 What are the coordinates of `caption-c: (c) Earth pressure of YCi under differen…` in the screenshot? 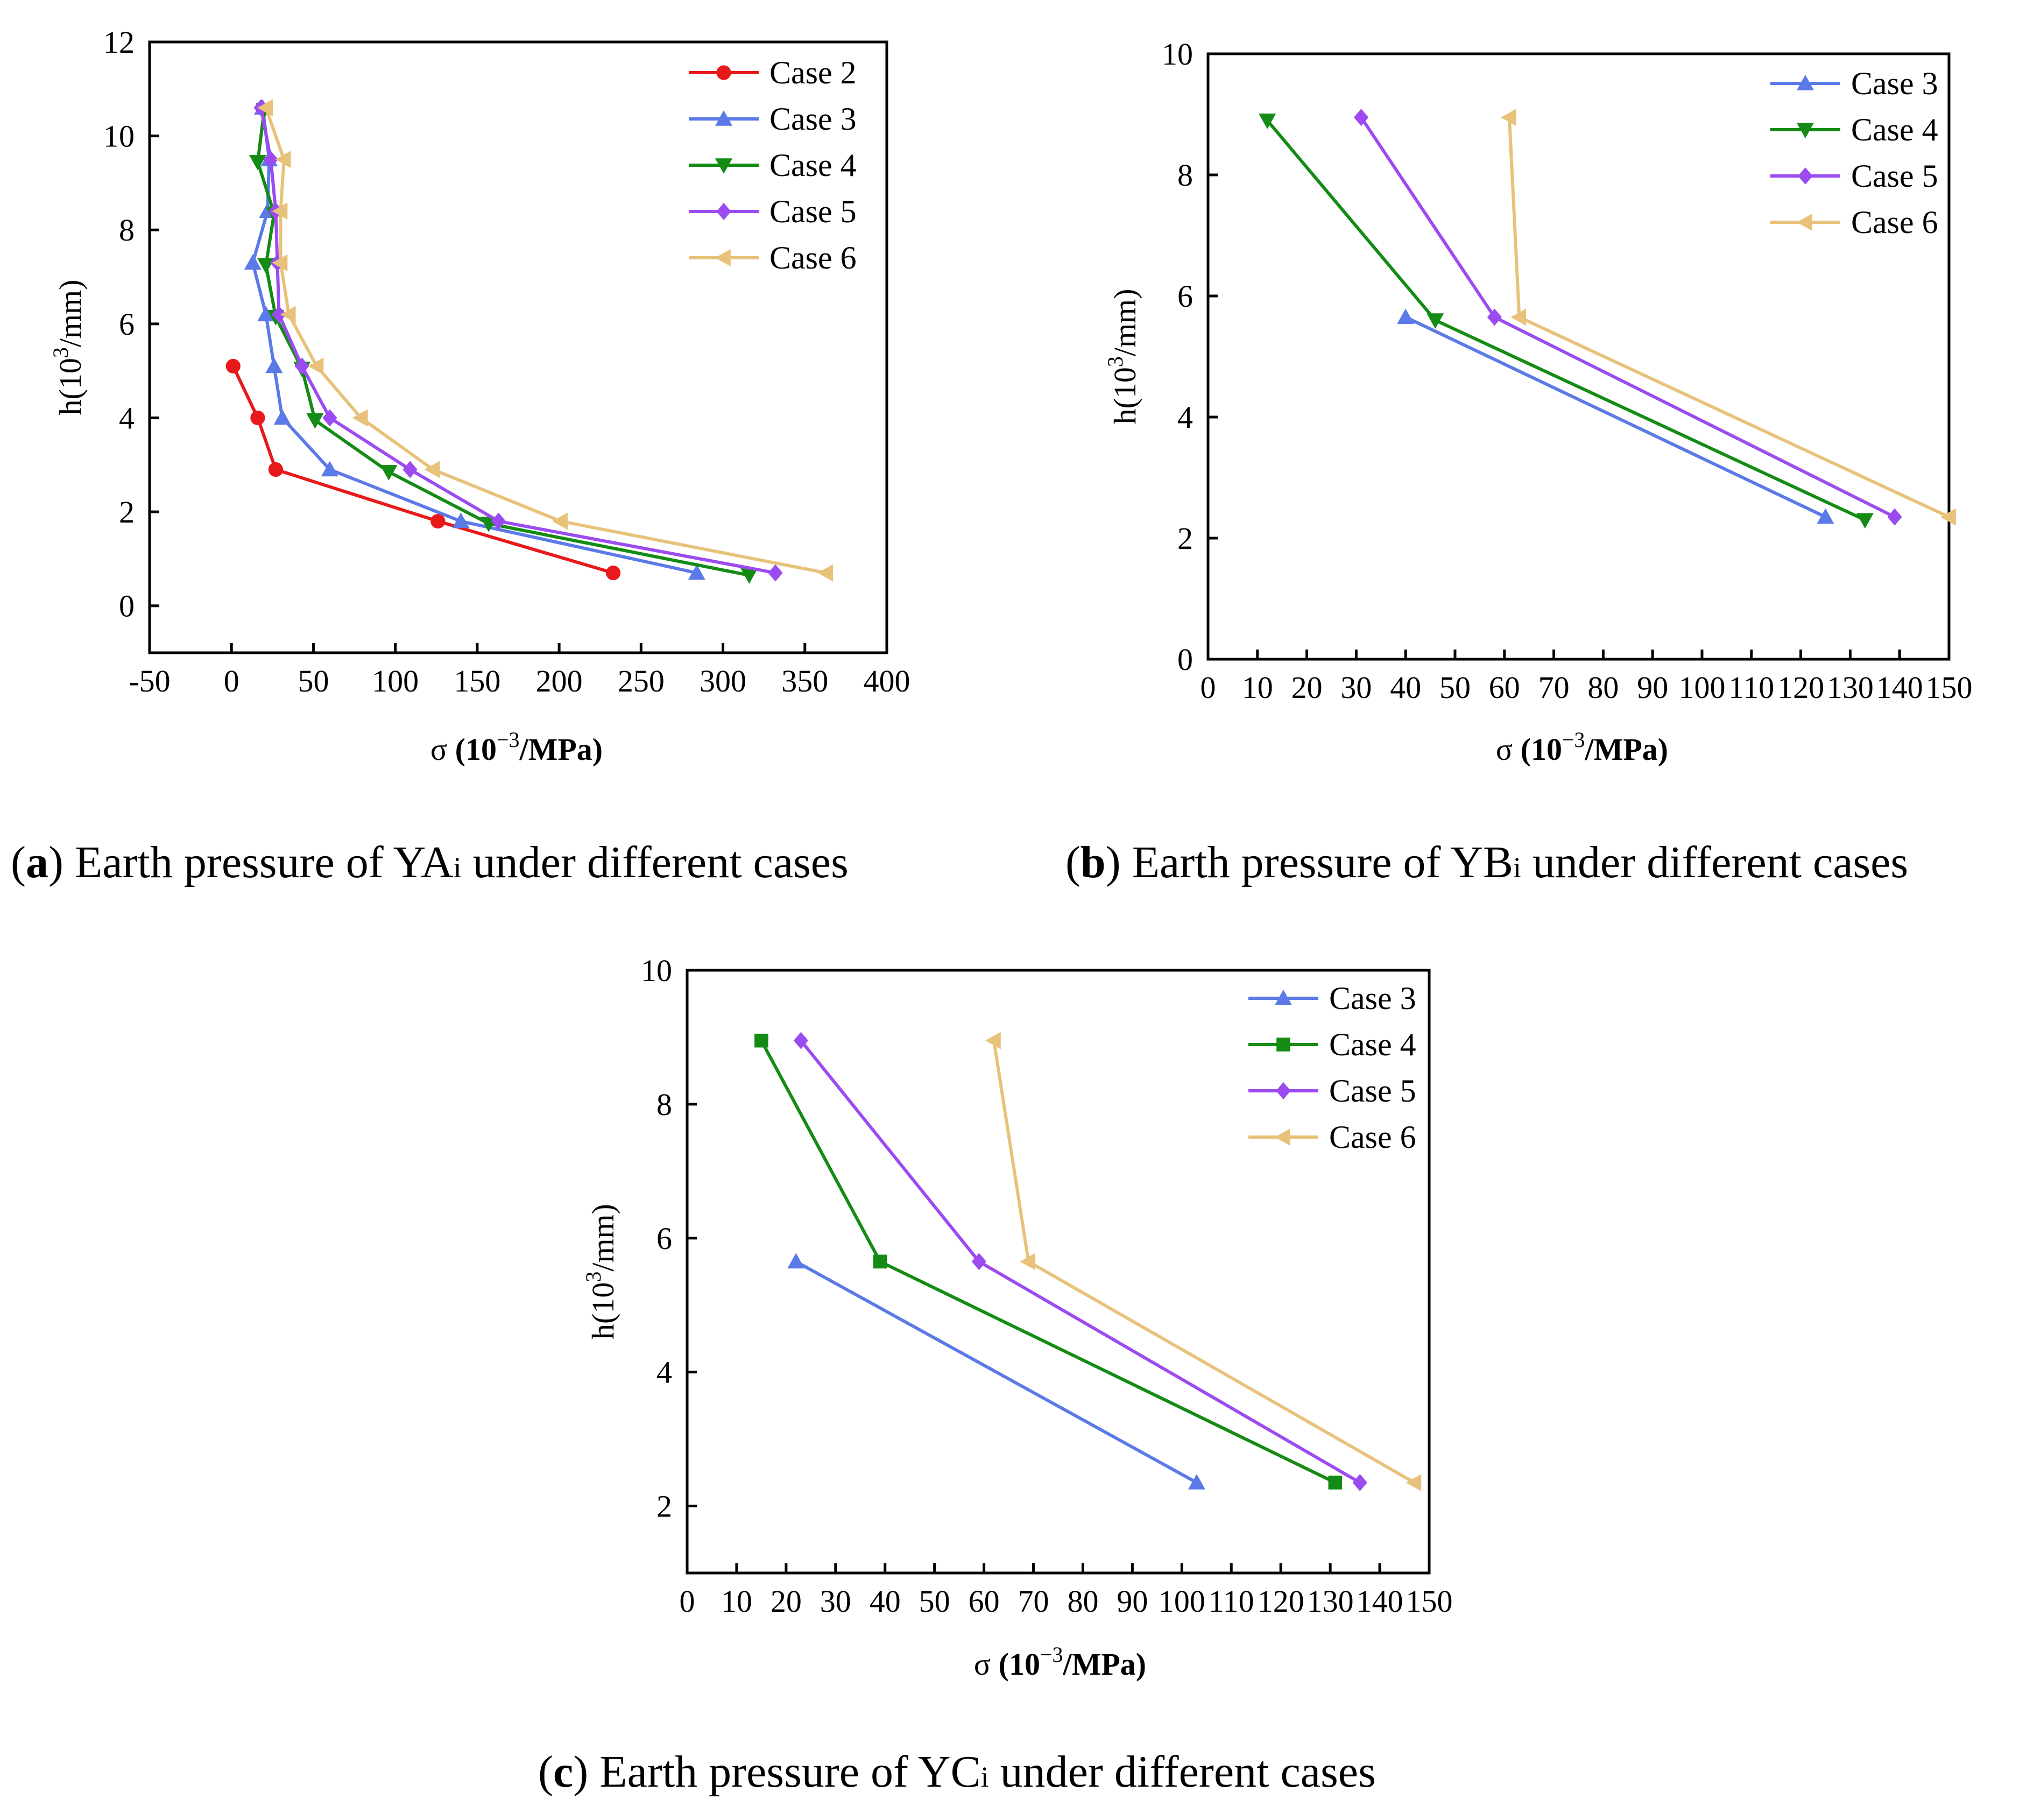 It's located at (957, 1772).